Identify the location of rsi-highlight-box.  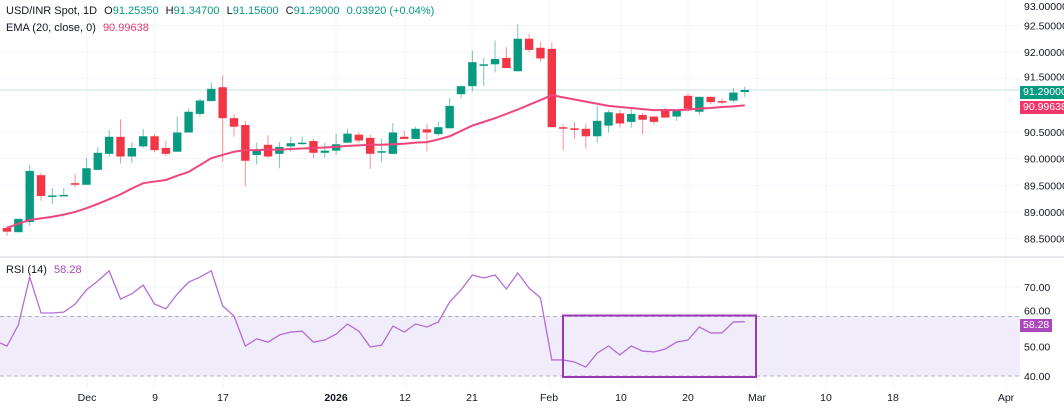
(659, 346).